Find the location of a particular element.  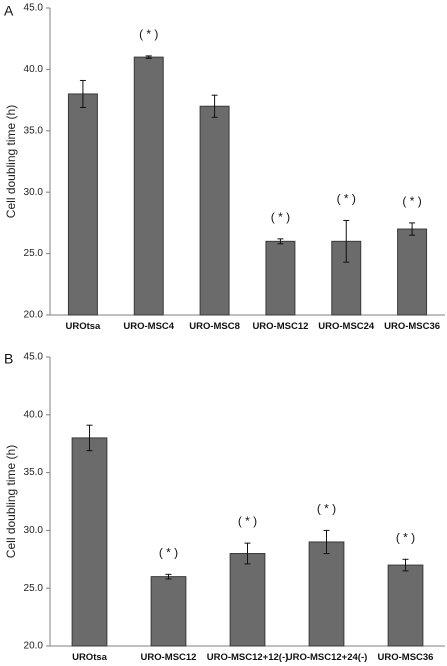

x-tick-label: URO-MSC8 is located at coordinates (214, 326).